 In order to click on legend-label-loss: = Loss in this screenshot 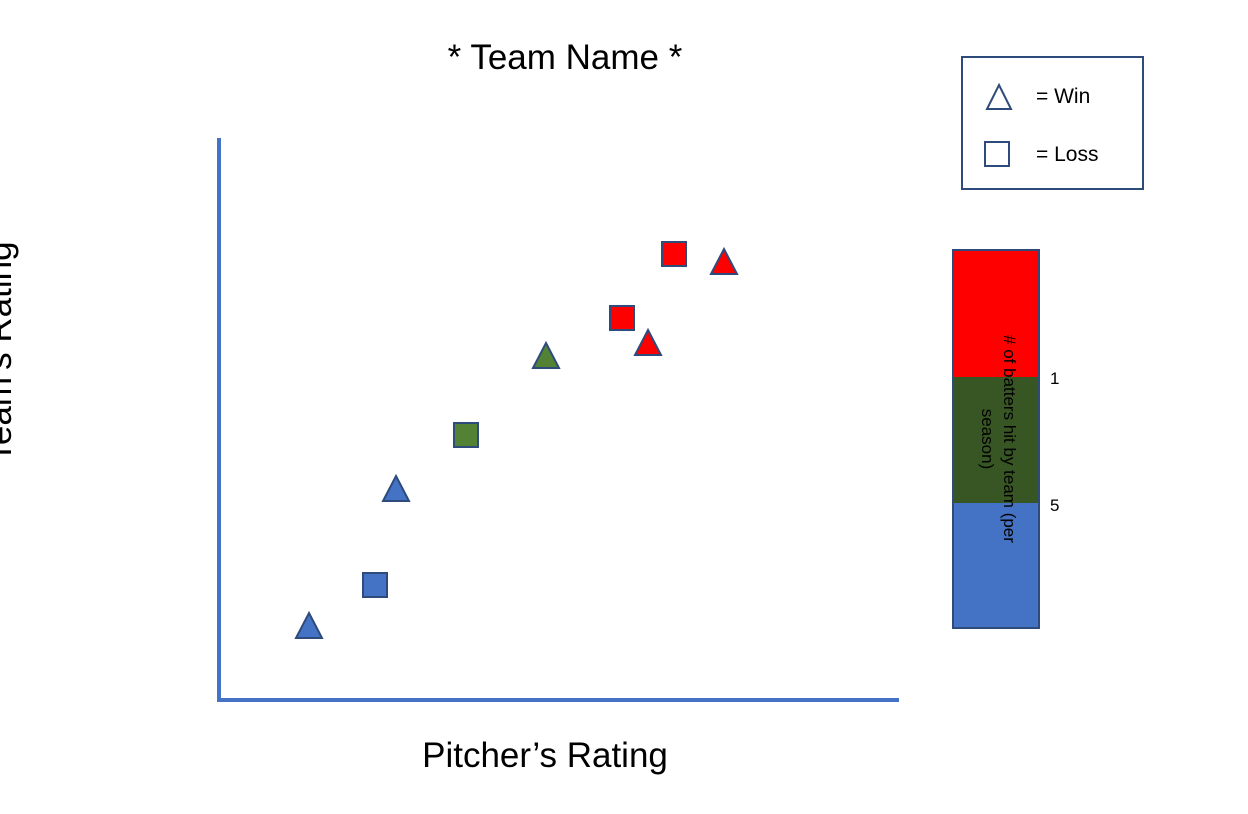, I will do `click(1067, 154)`.